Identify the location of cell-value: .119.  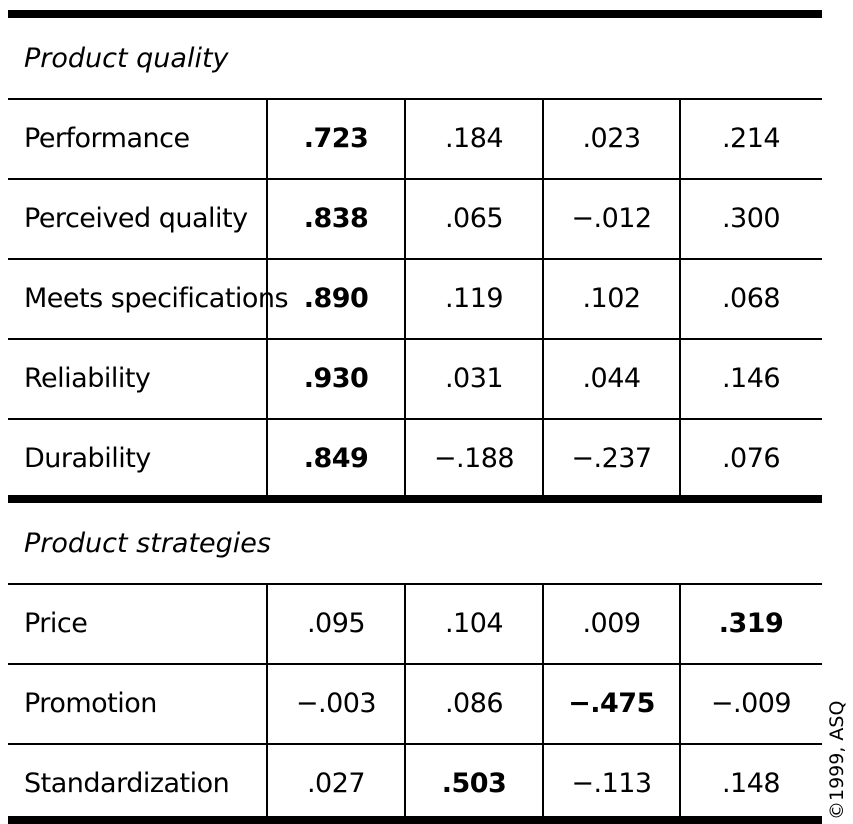
(474, 298).